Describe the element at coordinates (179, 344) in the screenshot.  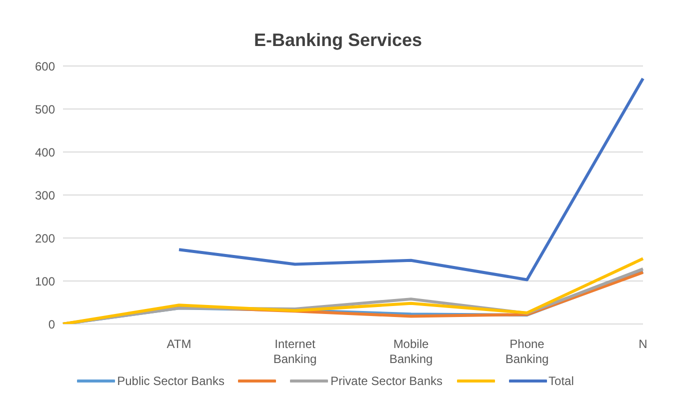
I see `x-tick-label: ATM` at that location.